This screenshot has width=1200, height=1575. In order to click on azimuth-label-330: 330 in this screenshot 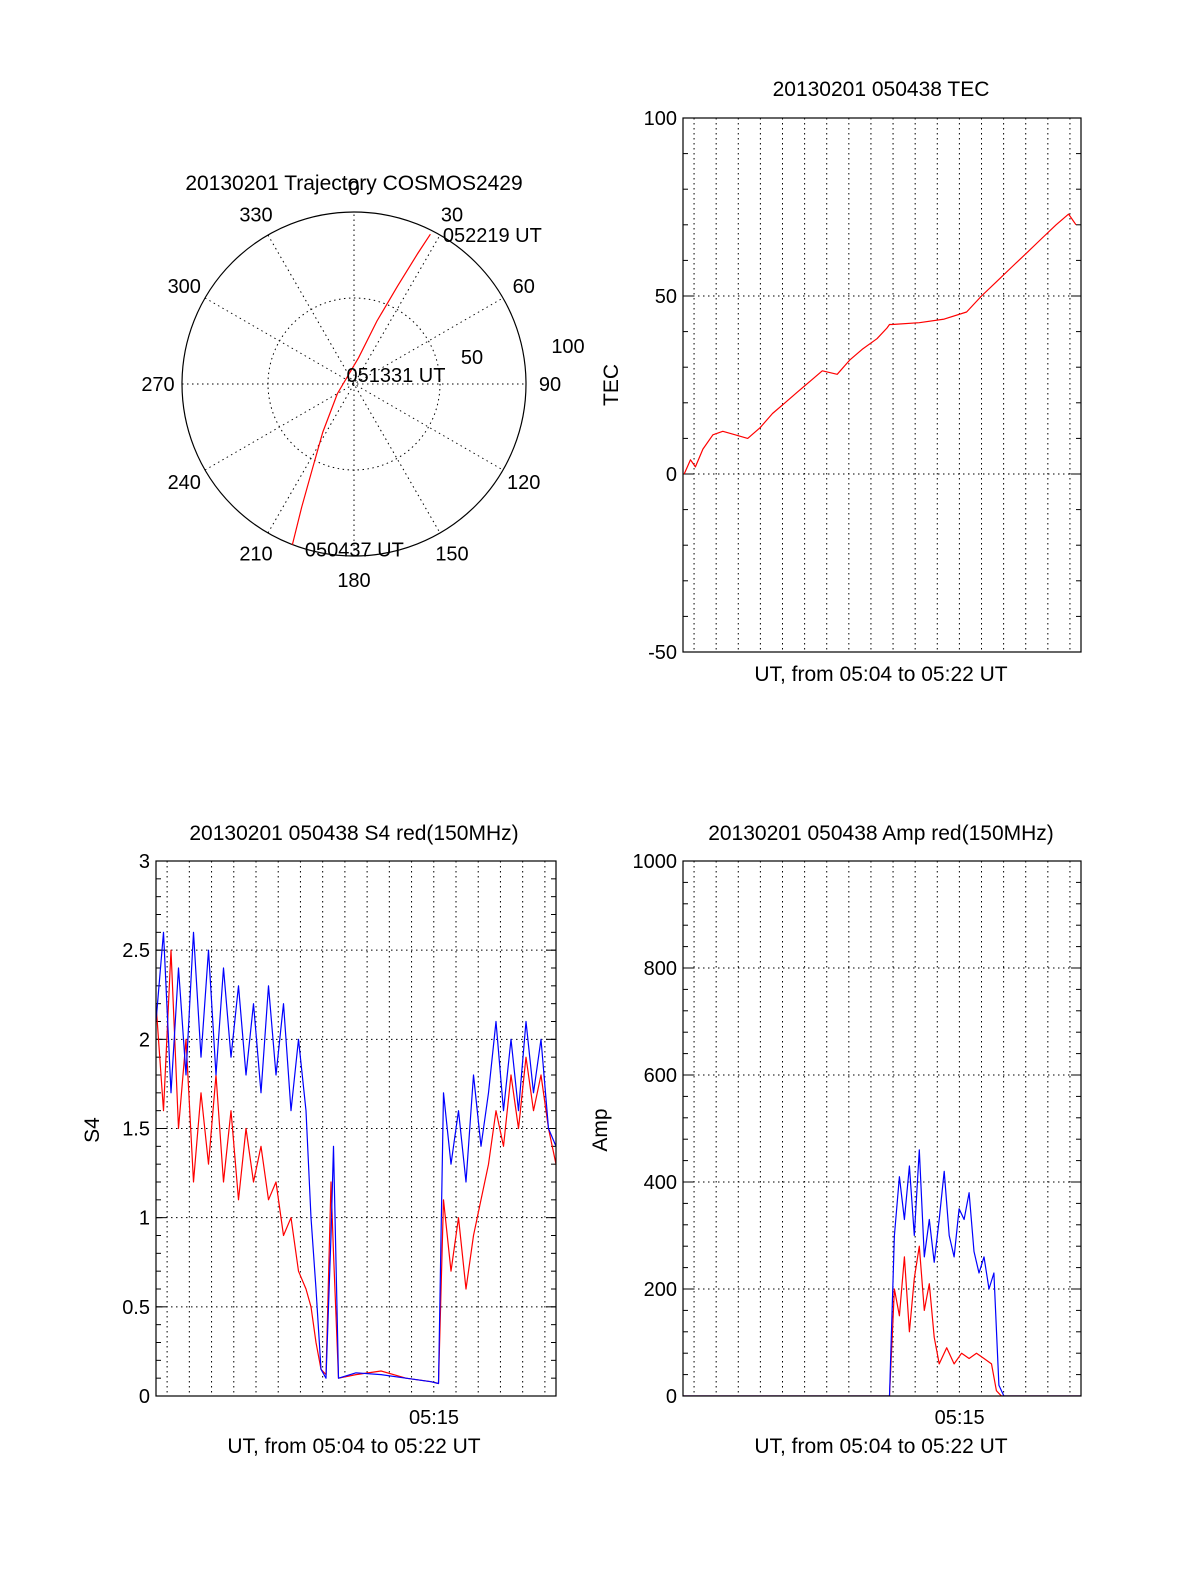, I will do `click(255, 215)`.